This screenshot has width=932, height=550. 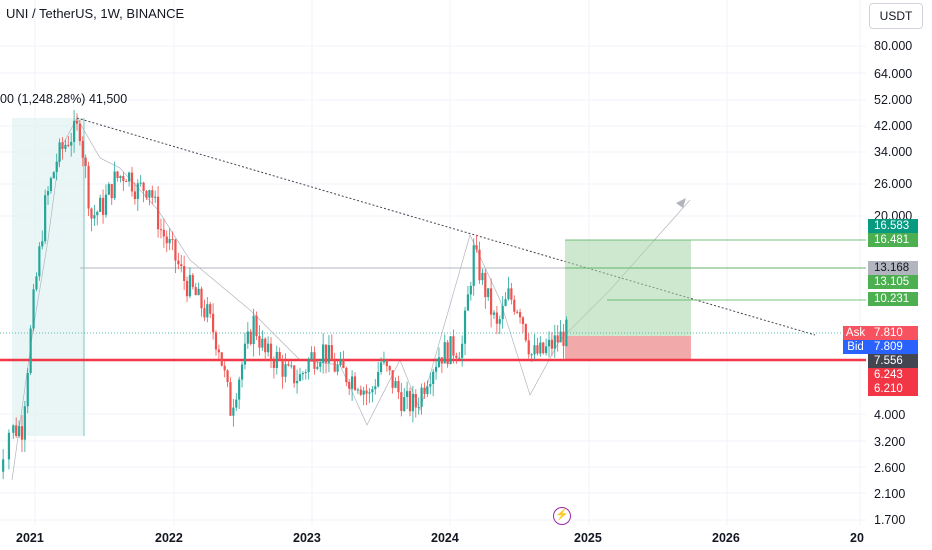 What do you see at coordinates (562, 516) in the screenshot?
I see `lightning-icon: ⚡` at bounding box center [562, 516].